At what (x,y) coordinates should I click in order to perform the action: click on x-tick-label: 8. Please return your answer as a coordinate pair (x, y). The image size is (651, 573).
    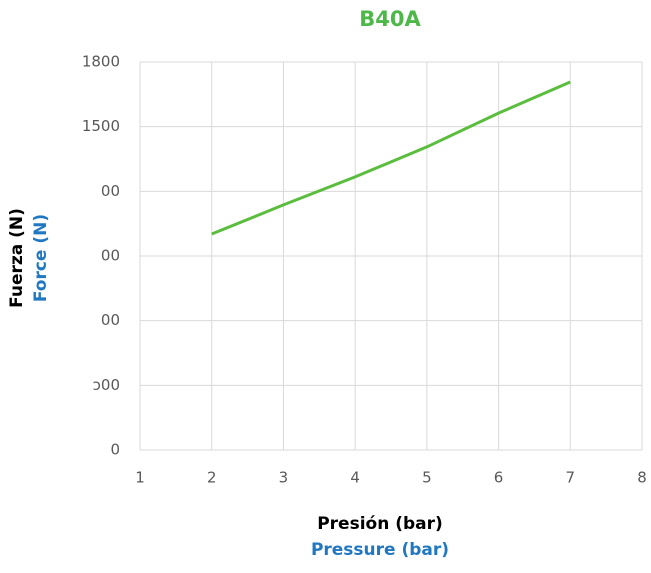
    Looking at the image, I should click on (642, 478).